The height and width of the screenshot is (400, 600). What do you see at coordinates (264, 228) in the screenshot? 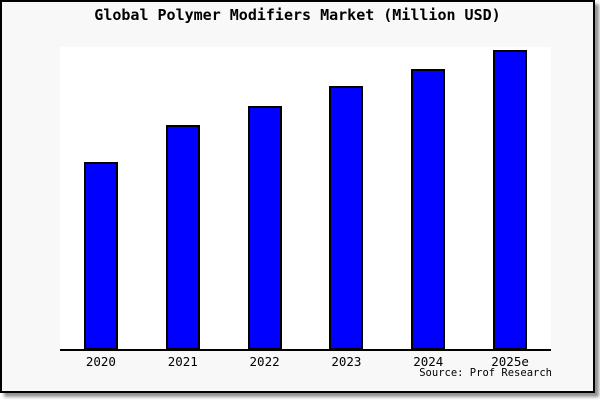
I see `bar-2022` at bounding box center [264, 228].